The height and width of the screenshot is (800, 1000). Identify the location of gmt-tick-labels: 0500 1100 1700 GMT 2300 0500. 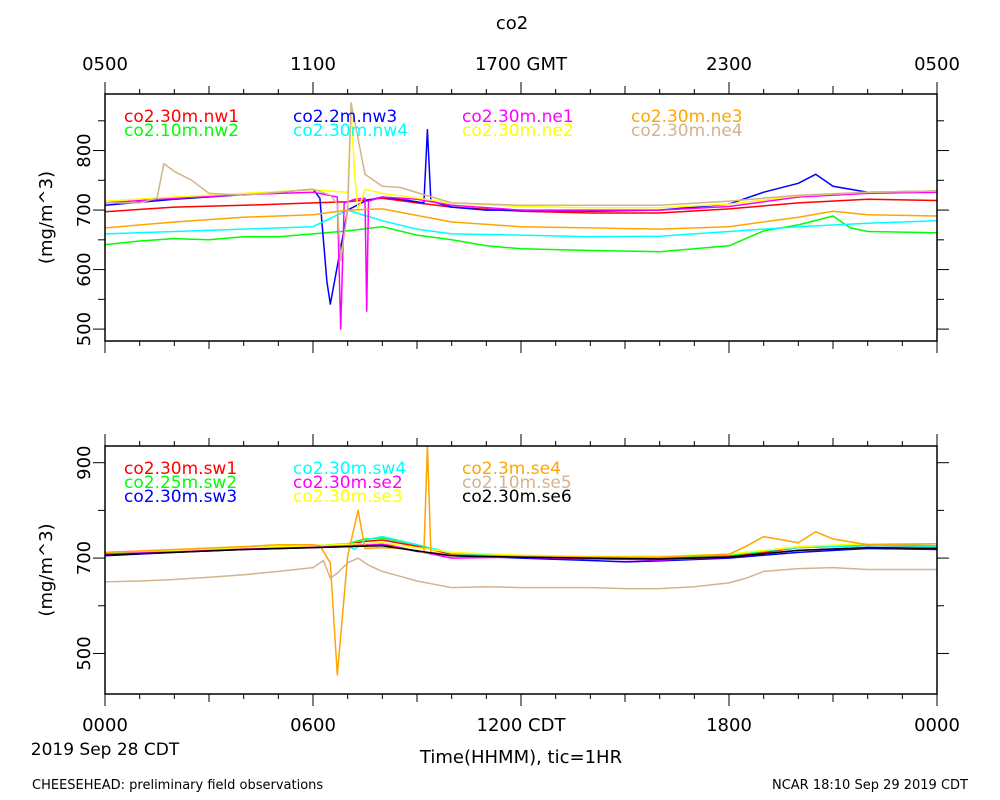
(521, 64).